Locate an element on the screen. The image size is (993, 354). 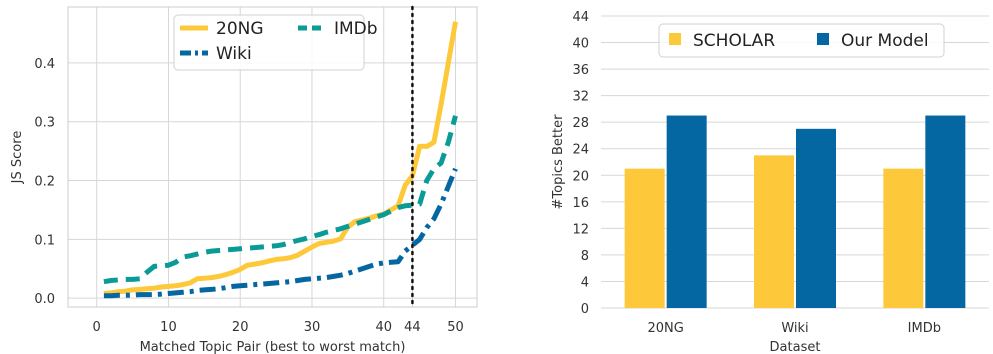
y-tick-label: 8 is located at coordinates (585, 256).